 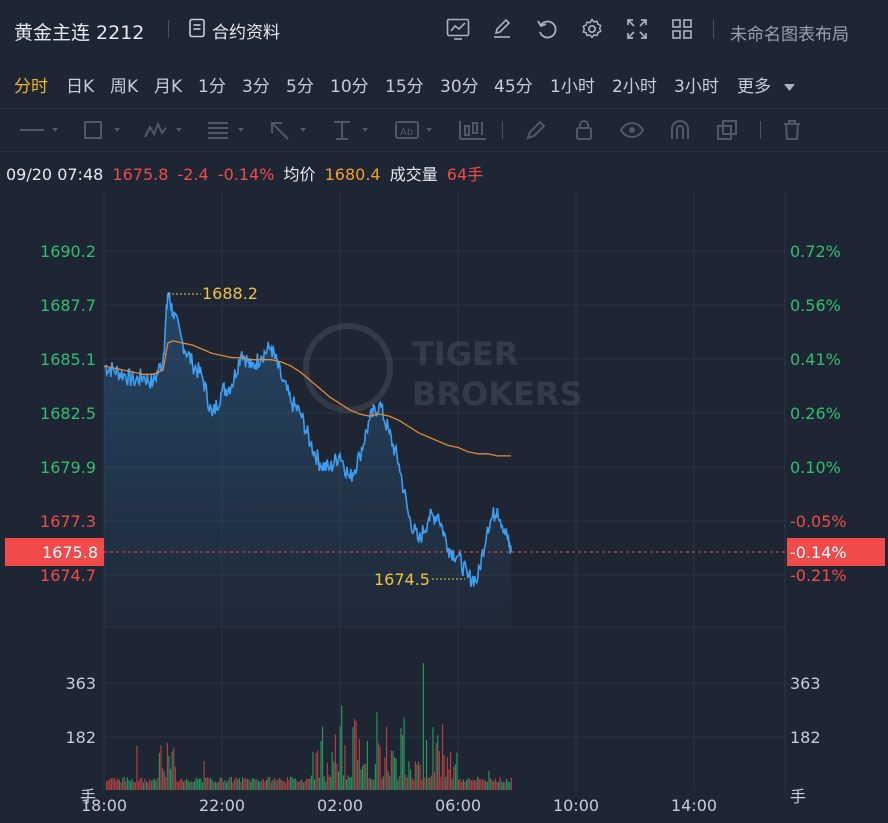 I want to click on fibonacci-tool-icon, so click(x=228, y=130).